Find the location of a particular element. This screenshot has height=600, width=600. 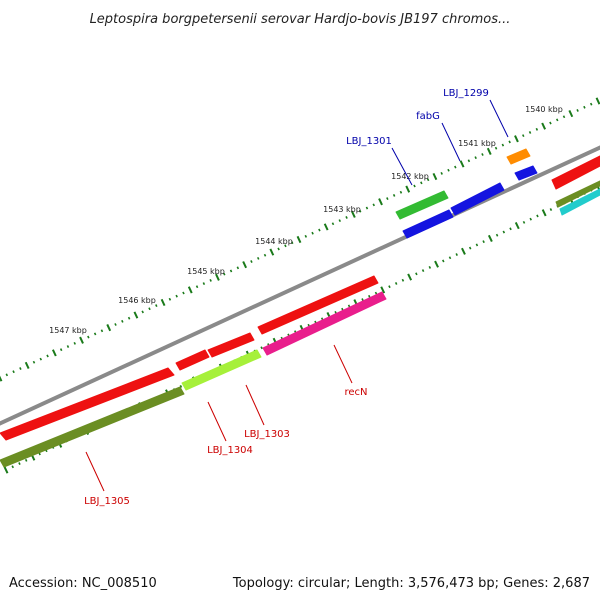

gene-label-reverse: LBJ_1303 is located at coordinates (267, 434).